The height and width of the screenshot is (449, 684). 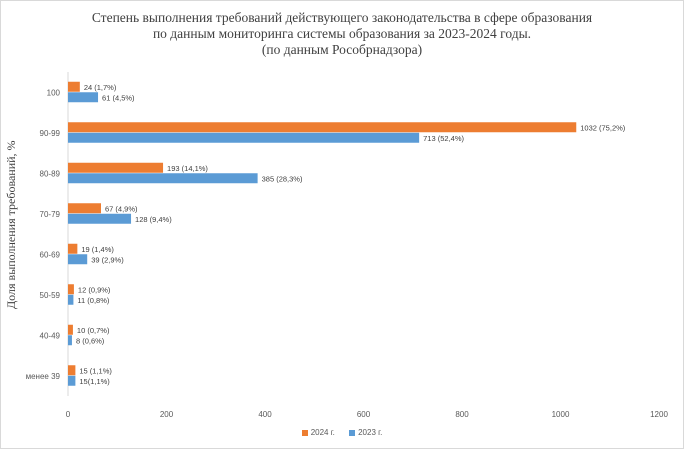 I want to click on legend: 2024 г. 2023 г., so click(x=342, y=432).